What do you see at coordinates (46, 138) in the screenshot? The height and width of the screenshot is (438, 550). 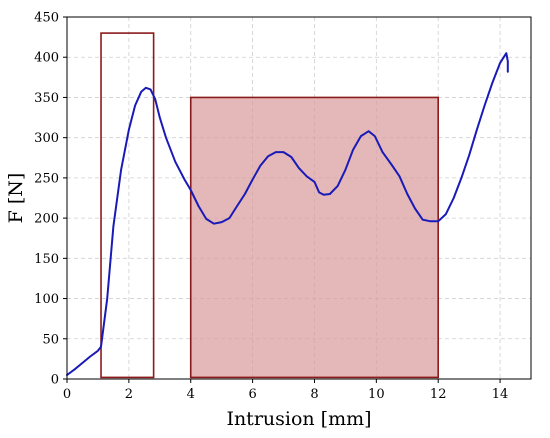 I see `y-tick-label: 300` at bounding box center [46, 138].